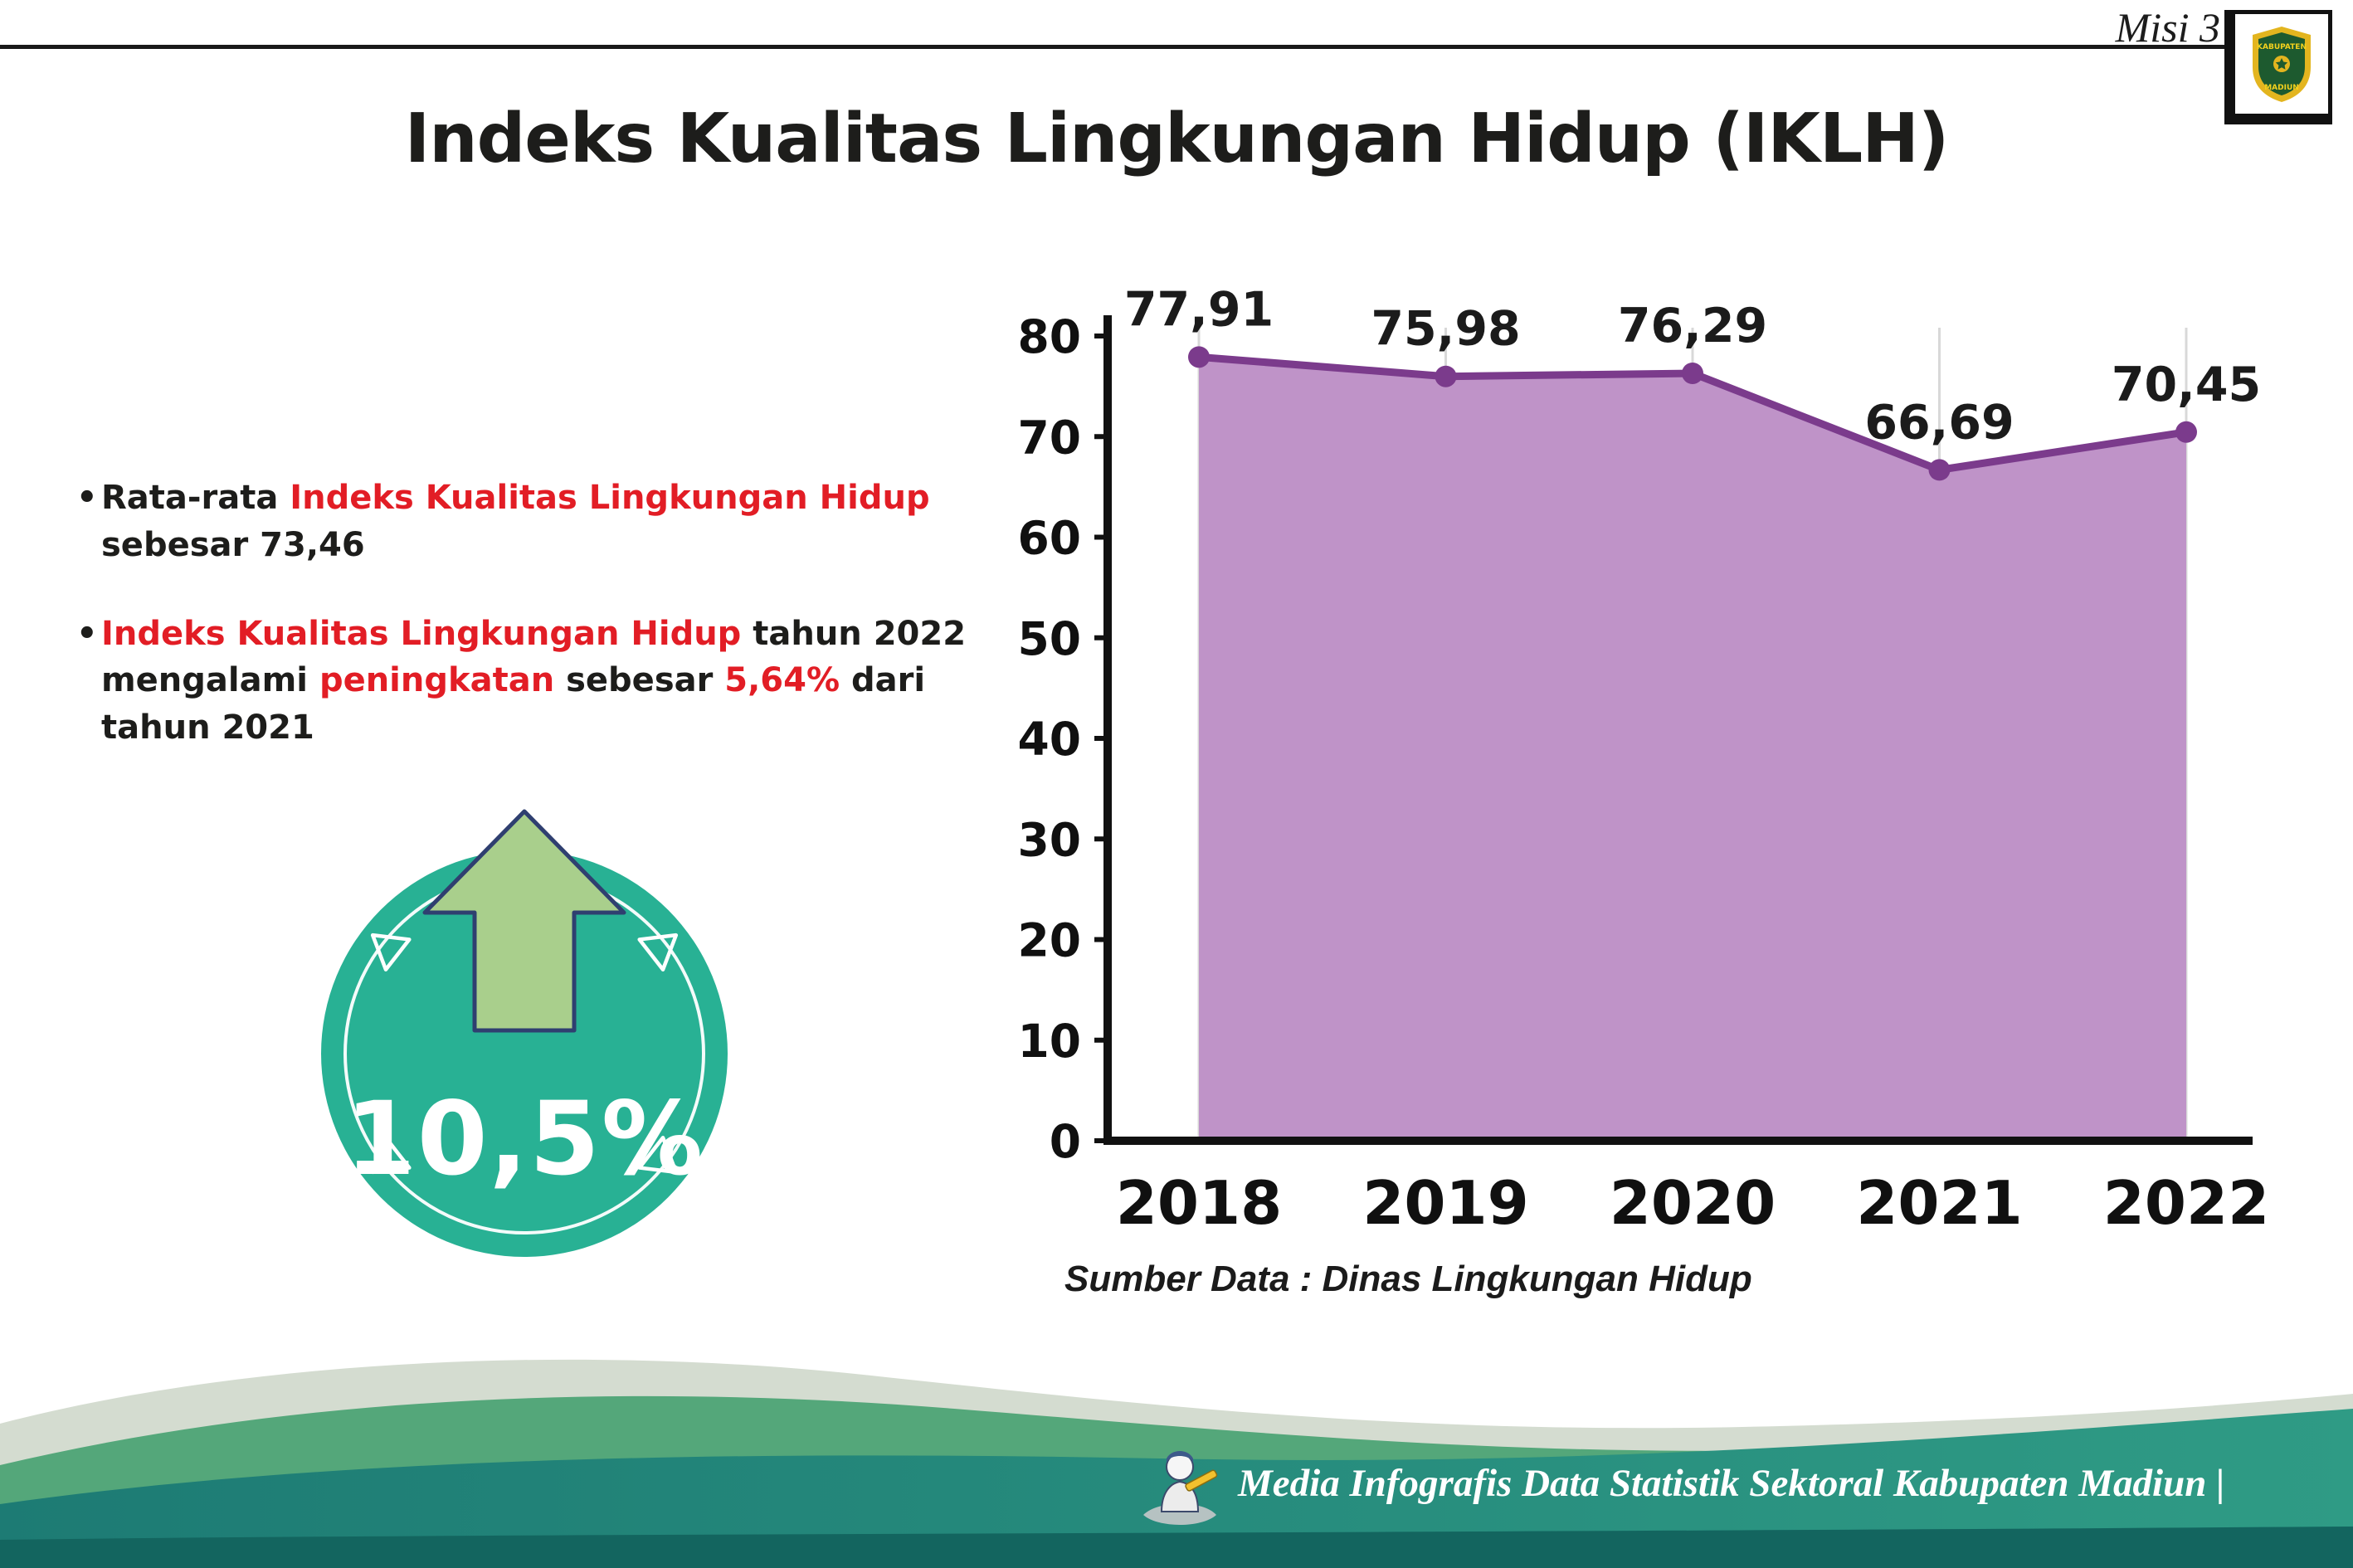 Image resolution: width=2353 pixels, height=1568 pixels. I want to click on svg-text: 76,29, so click(1692, 326).